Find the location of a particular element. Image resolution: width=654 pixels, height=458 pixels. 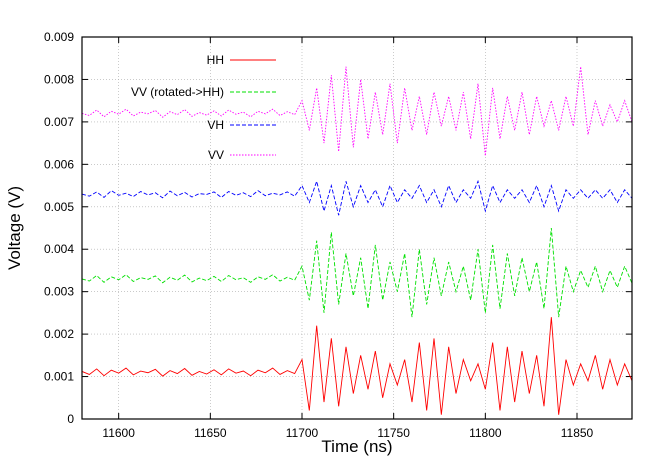

x-tick-label: 11750 is located at coordinates (393, 433).